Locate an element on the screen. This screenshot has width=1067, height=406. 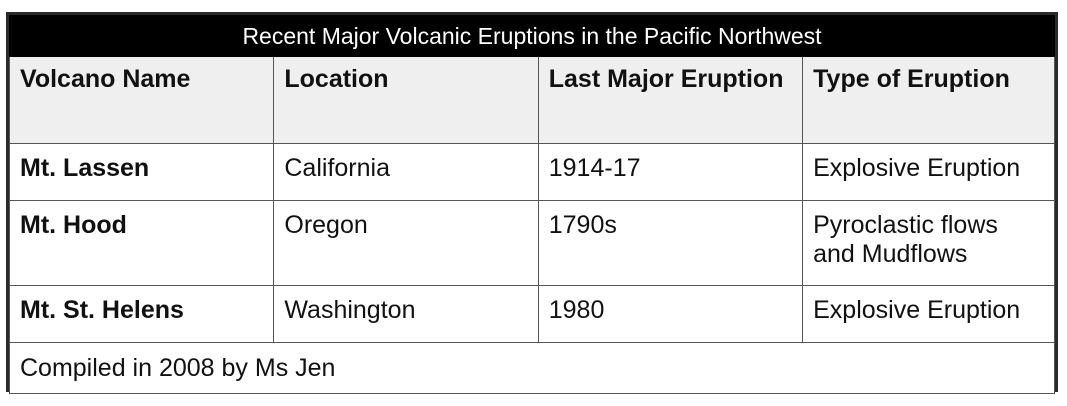
table-footer-credit: Compiled in 2008 by Ms Jen is located at coordinates (532, 368).